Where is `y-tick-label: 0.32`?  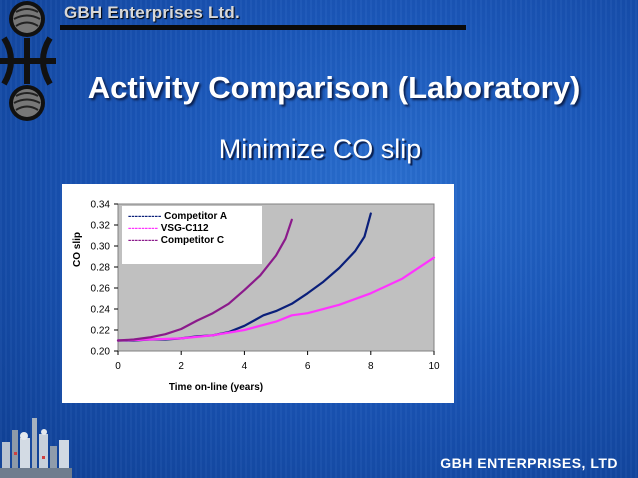 y-tick-label: 0.32 is located at coordinates (101, 226).